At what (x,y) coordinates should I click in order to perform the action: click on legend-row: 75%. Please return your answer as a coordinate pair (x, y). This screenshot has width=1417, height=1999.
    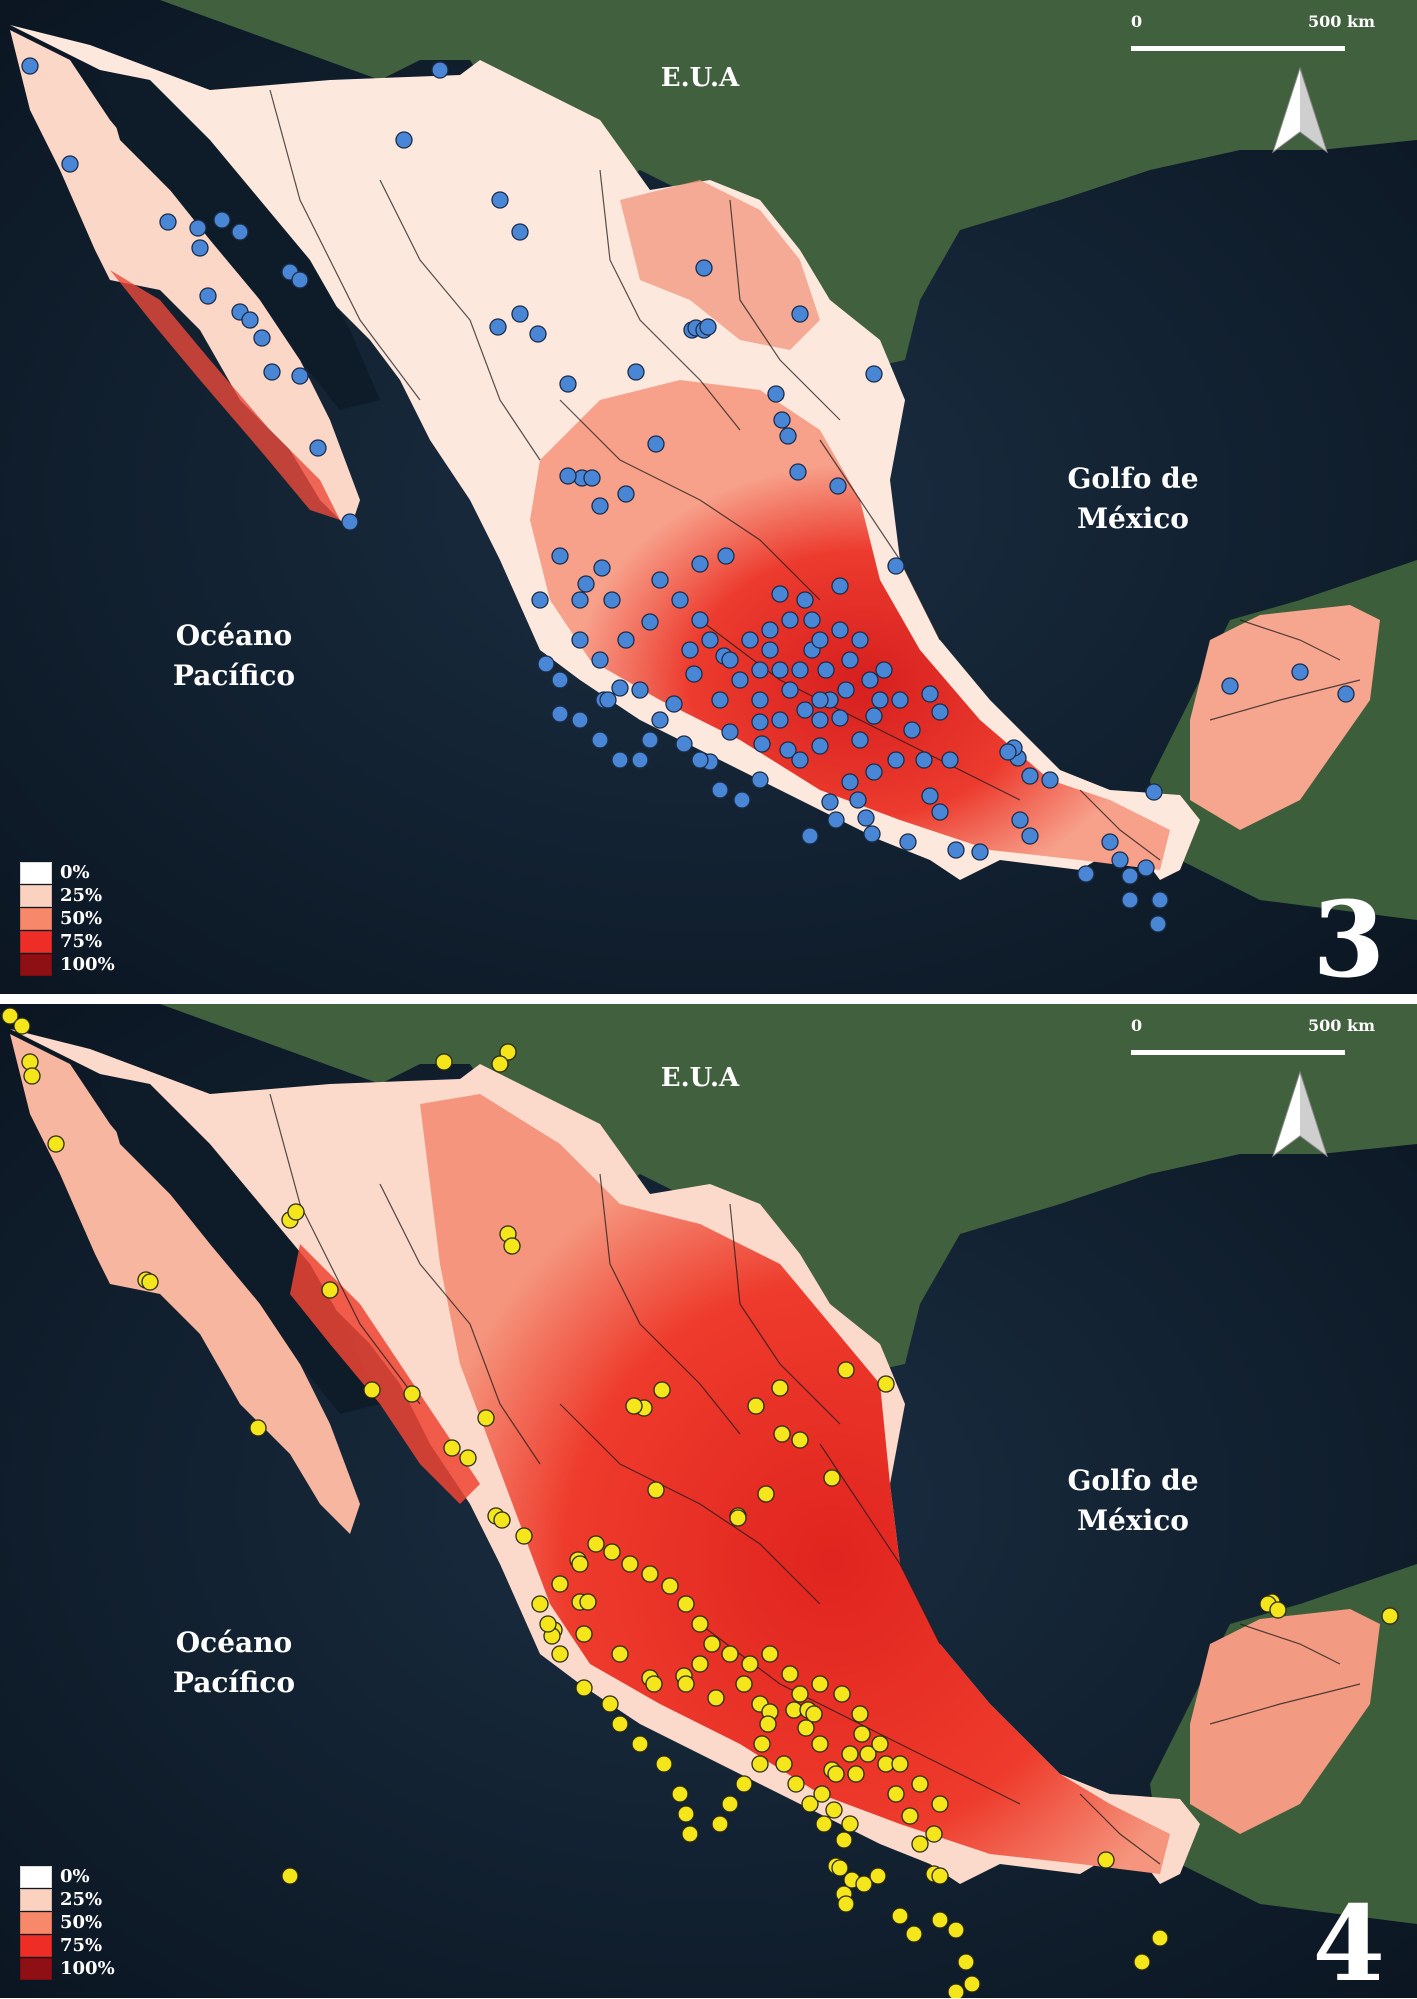
    Looking at the image, I should click on (67, 1945).